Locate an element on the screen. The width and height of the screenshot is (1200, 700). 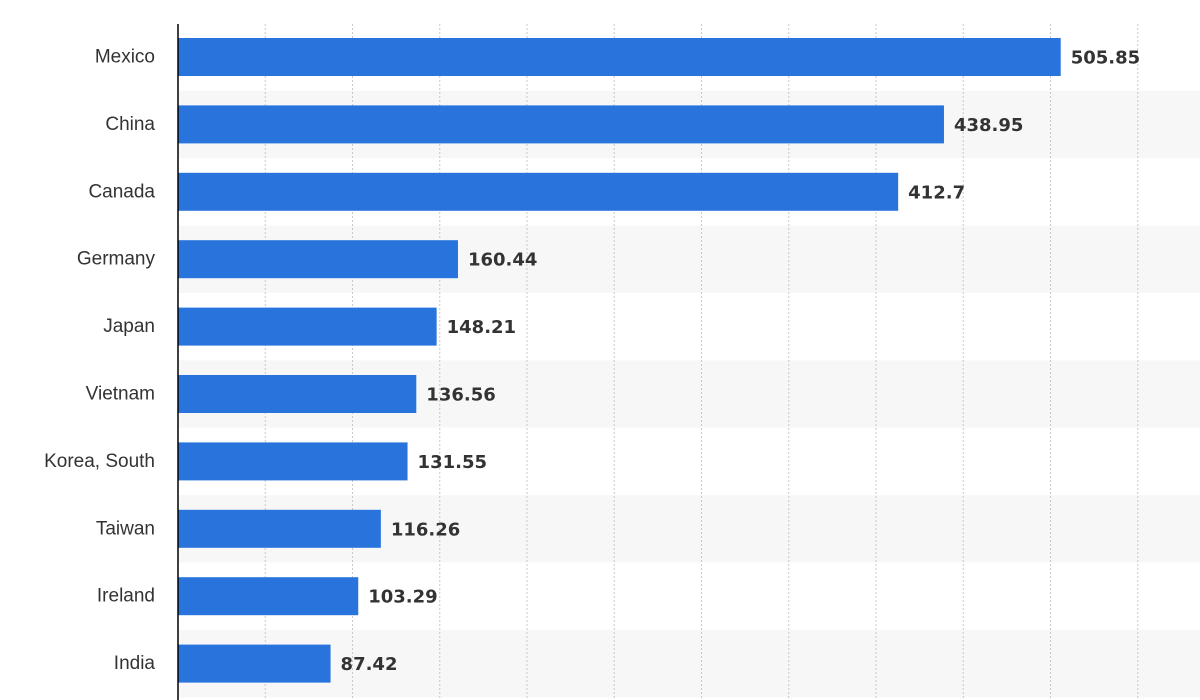
value-label: 438.95 is located at coordinates (988, 125).